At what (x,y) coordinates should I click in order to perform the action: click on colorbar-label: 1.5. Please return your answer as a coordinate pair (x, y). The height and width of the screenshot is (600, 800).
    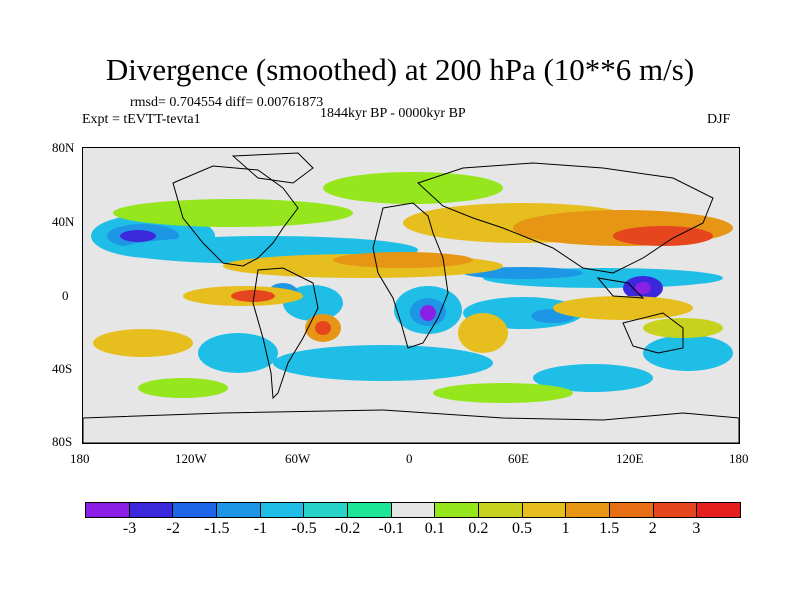
    Looking at the image, I should click on (609, 528).